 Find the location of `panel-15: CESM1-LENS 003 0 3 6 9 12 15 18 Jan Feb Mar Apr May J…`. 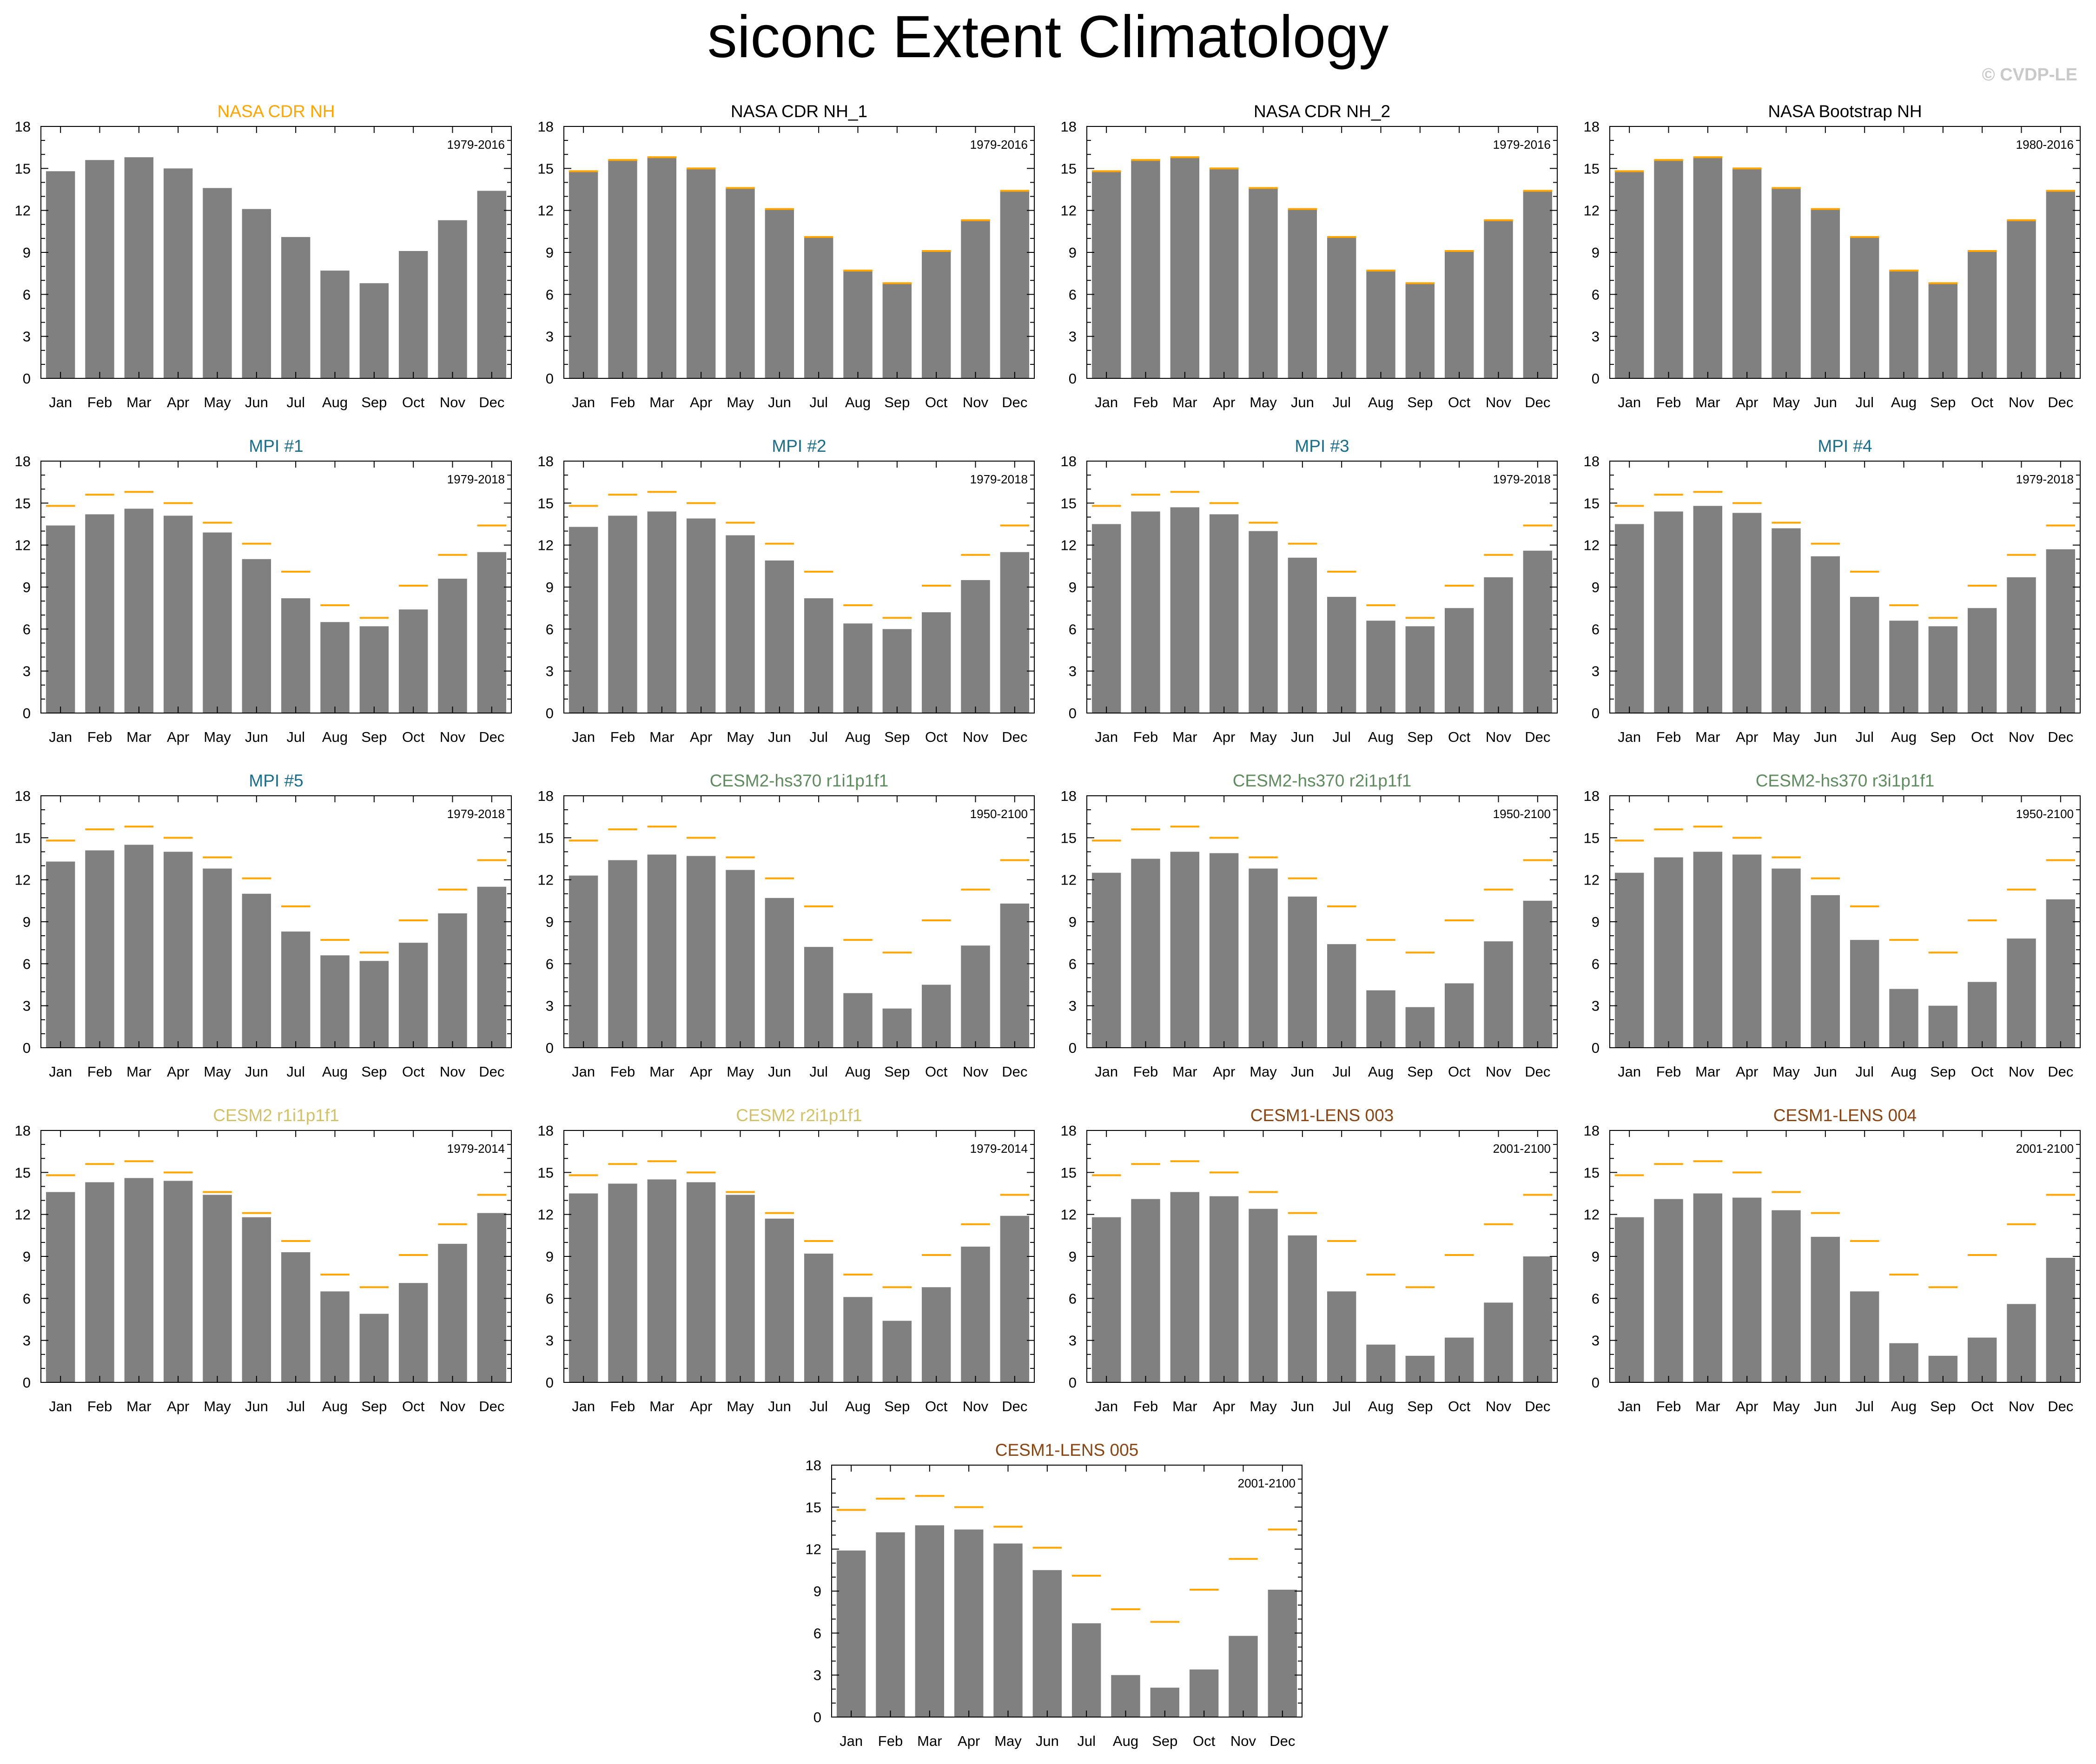

panel-15: CESM1-LENS 003 0 3 6 9 12 15 18 Jan Feb Mar Apr May J… is located at coordinates (1309, 1260).